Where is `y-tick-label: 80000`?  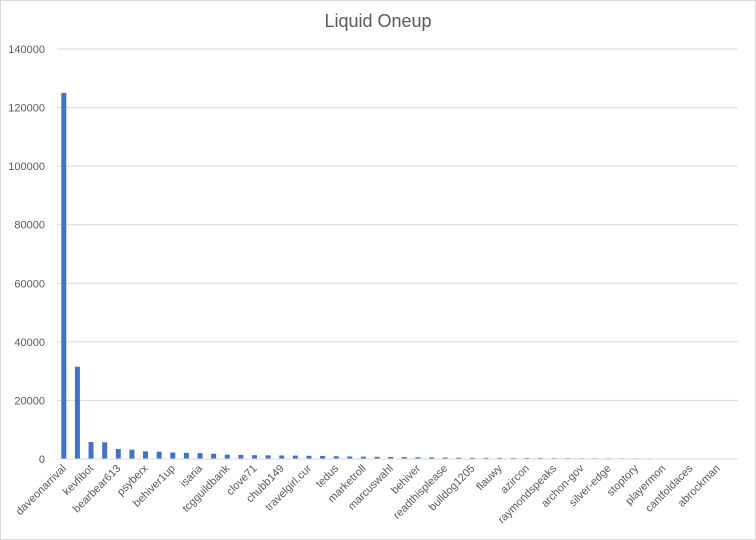 y-tick-label: 80000 is located at coordinates (29, 226).